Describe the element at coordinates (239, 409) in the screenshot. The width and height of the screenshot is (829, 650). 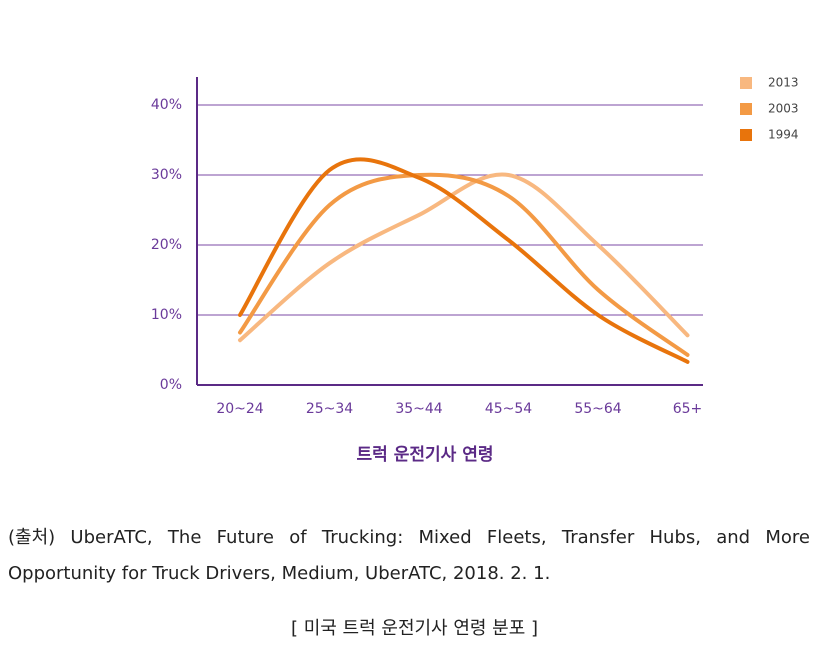
I see `x-tick-label: 20~24` at that location.